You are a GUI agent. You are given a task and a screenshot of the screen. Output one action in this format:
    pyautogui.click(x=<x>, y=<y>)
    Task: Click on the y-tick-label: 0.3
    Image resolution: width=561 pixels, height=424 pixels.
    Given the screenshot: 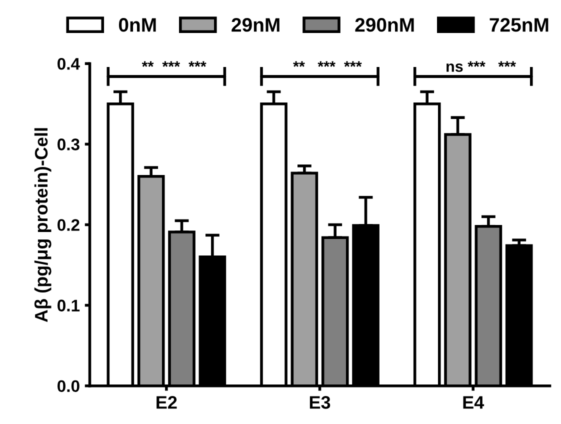 What is the action you would take?
    pyautogui.click(x=69, y=144)
    